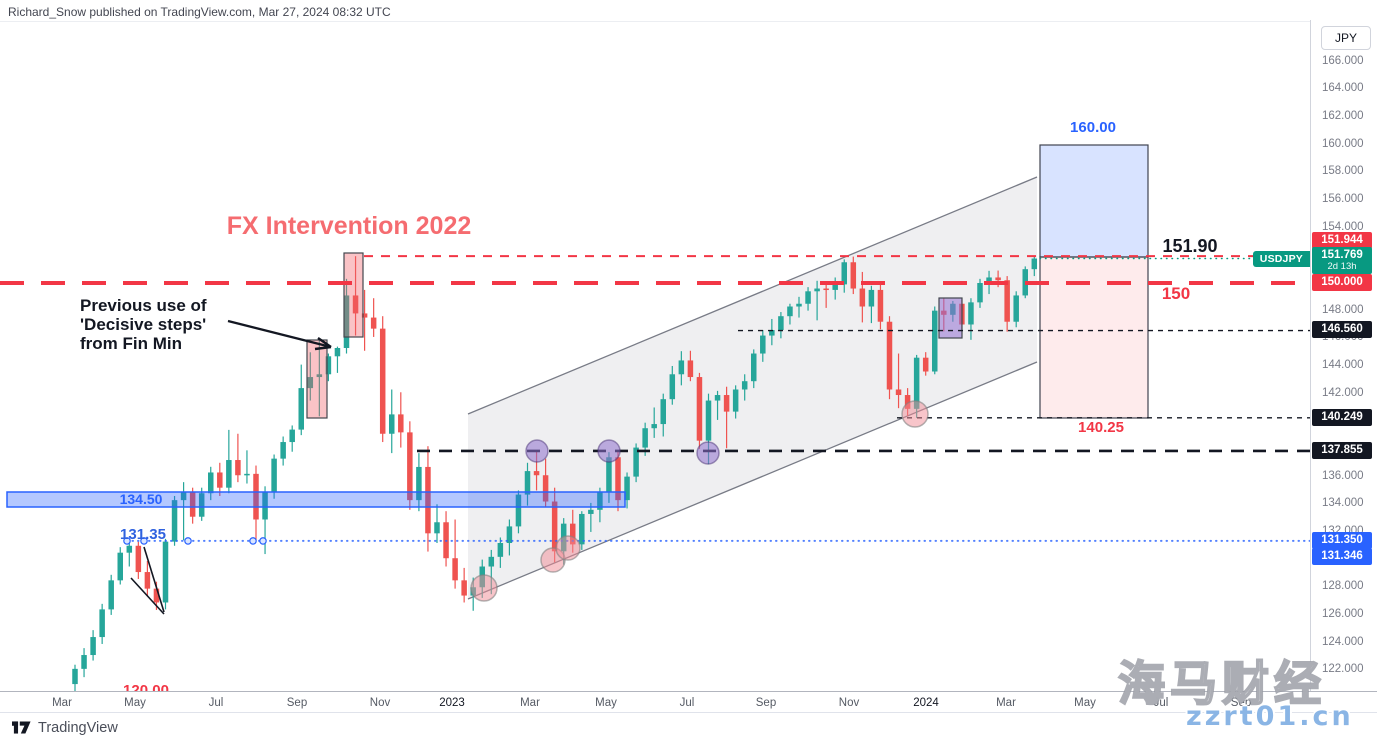 The image size is (1377, 742). Describe the element at coordinates (78, 727) in the screenshot. I see `tradingview-brand-text: TradingView` at that location.